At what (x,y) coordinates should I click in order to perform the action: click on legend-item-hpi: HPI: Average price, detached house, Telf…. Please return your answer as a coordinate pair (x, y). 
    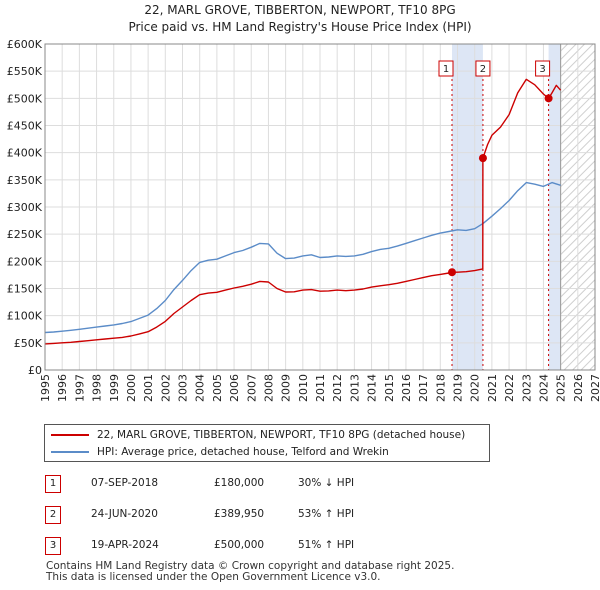
    Looking at the image, I should click on (220, 452).